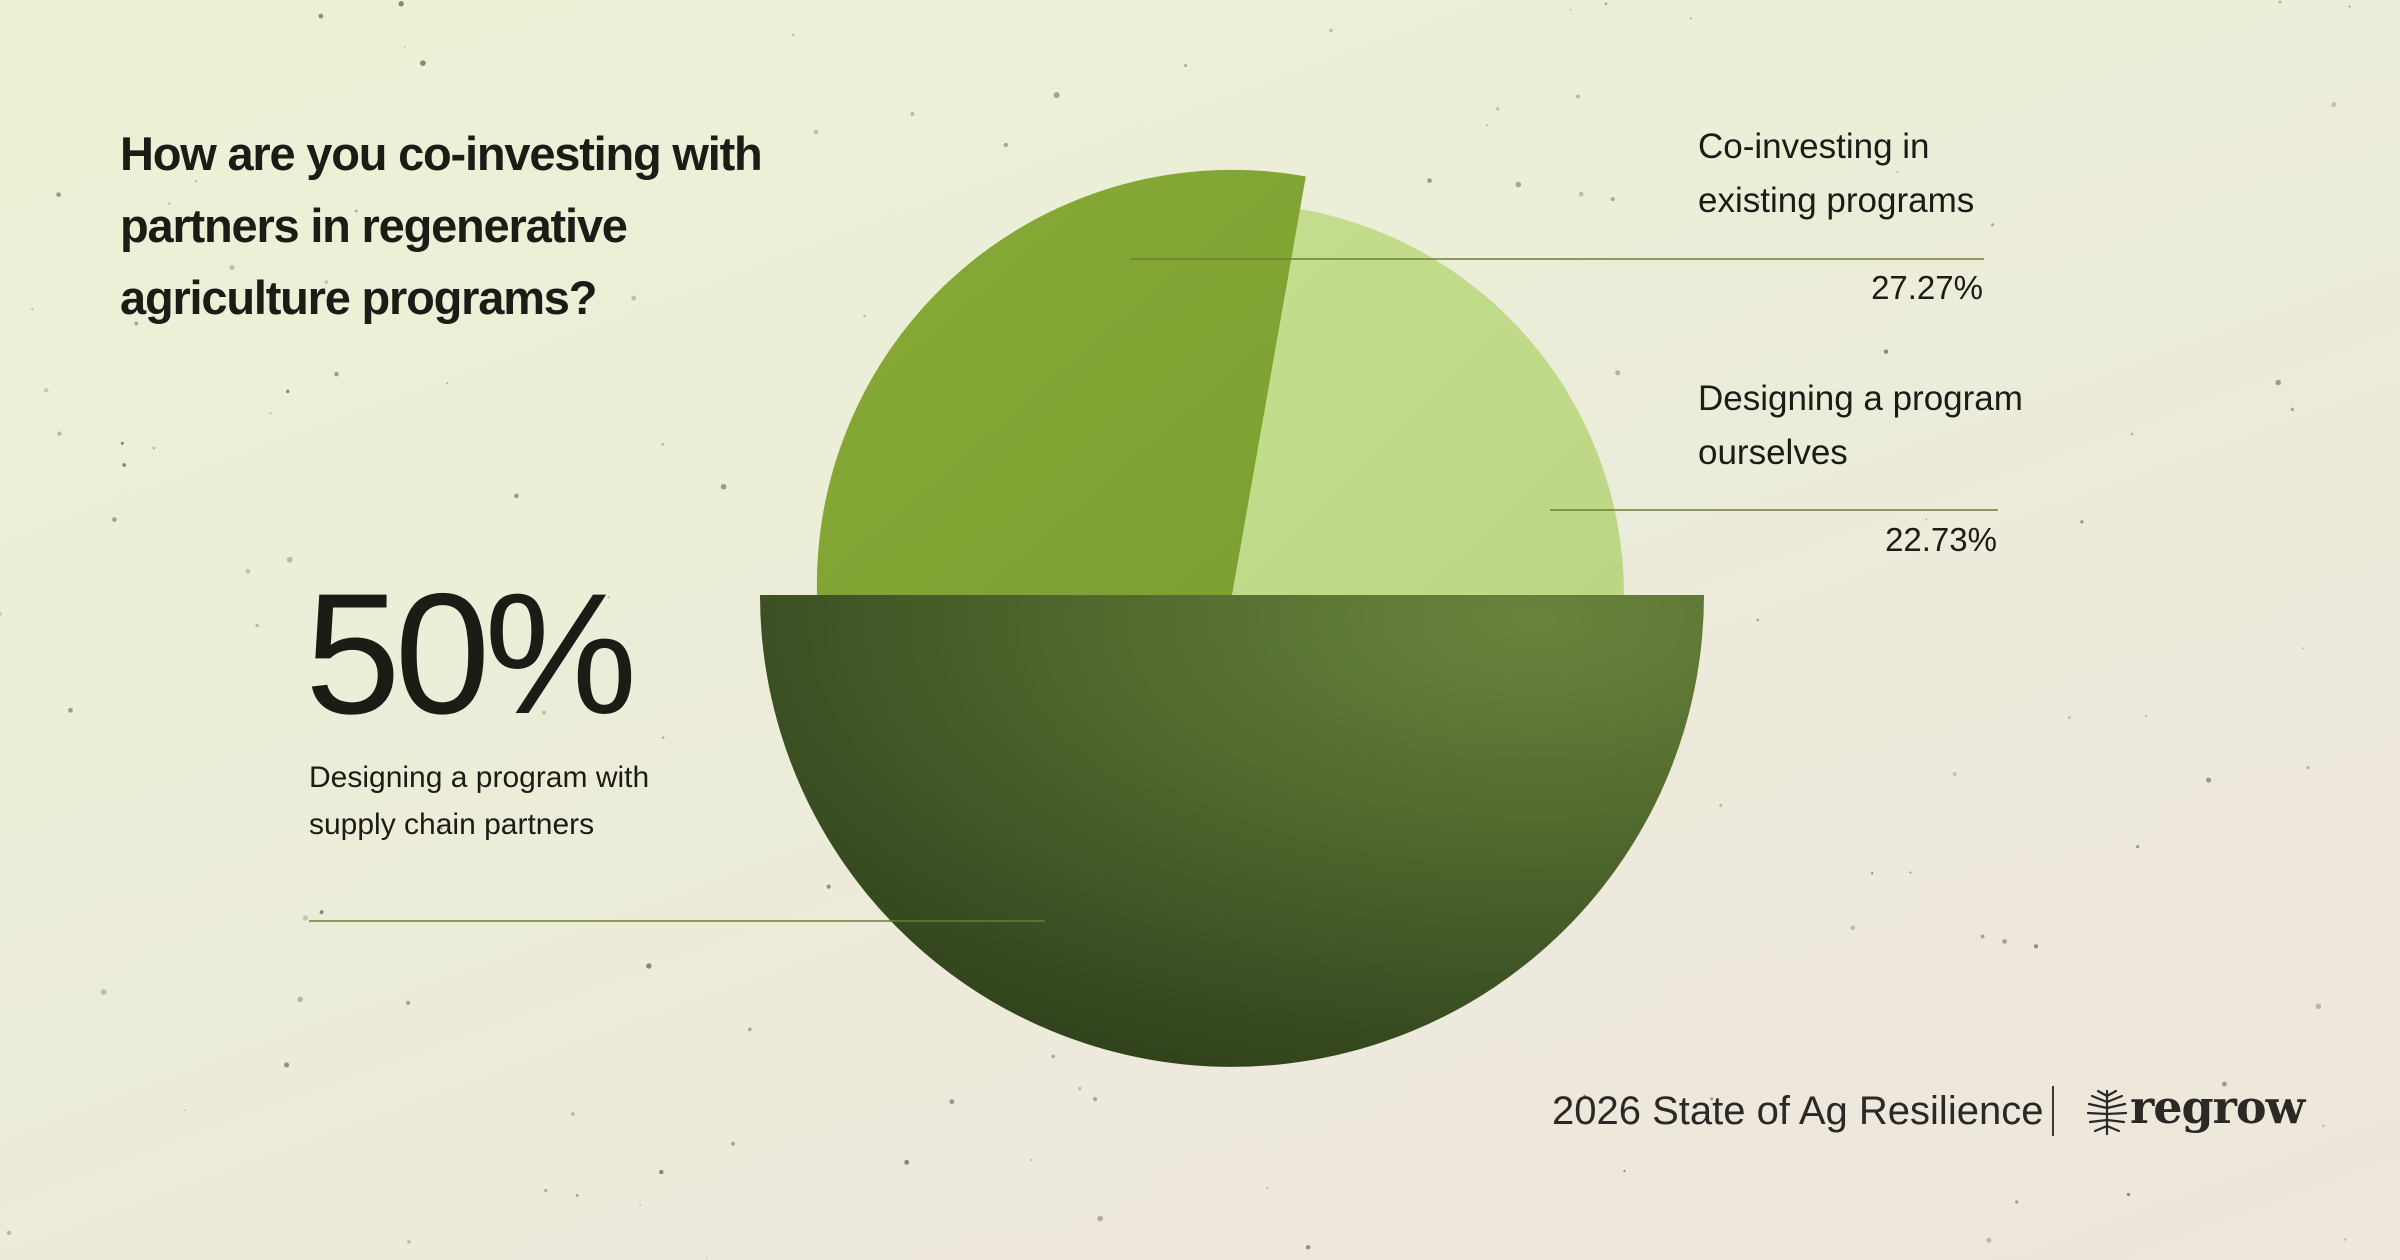 This screenshot has width=2400, height=1260. Describe the element at coordinates (1232, 831) in the screenshot. I see `pie-slice-supply-chain-partners` at that location.